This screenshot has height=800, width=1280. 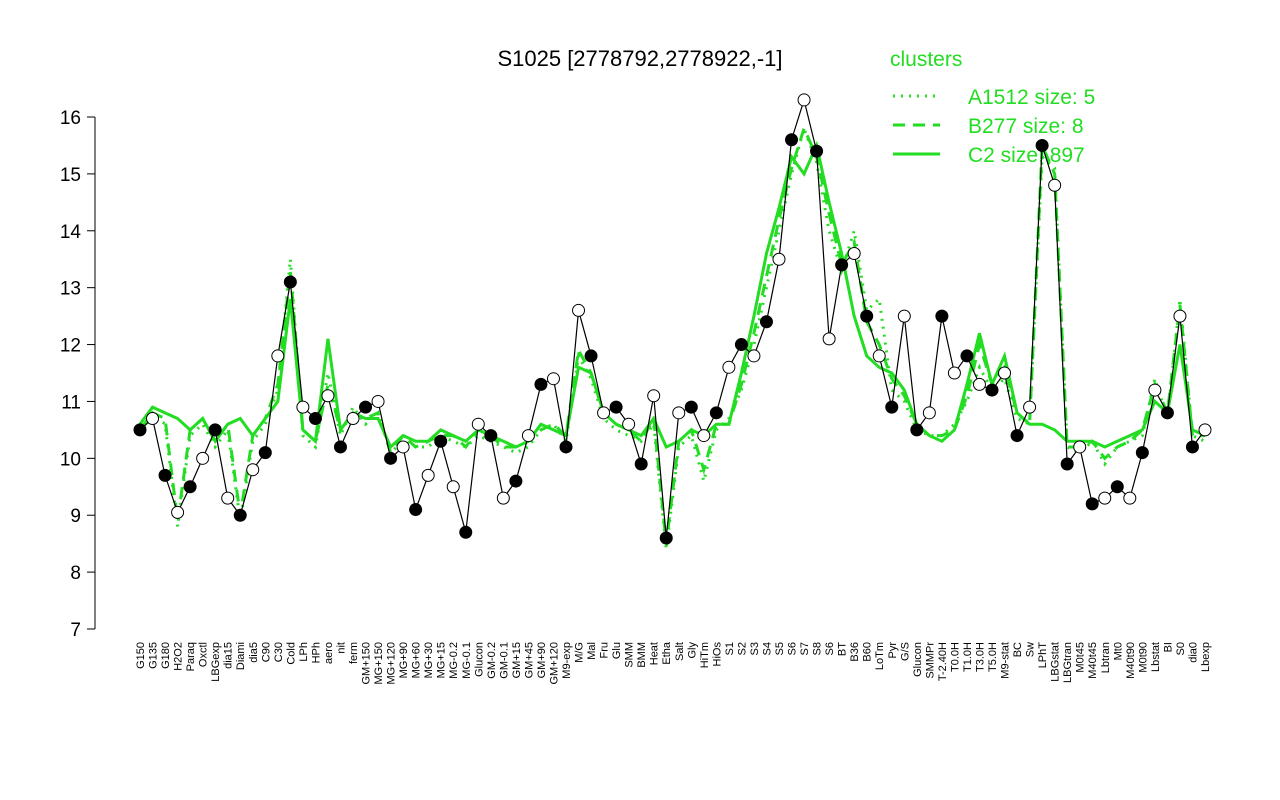 What do you see at coordinates (70, 459) in the screenshot?
I see `y-tick-label: 10` at bounding box center [70, 459].